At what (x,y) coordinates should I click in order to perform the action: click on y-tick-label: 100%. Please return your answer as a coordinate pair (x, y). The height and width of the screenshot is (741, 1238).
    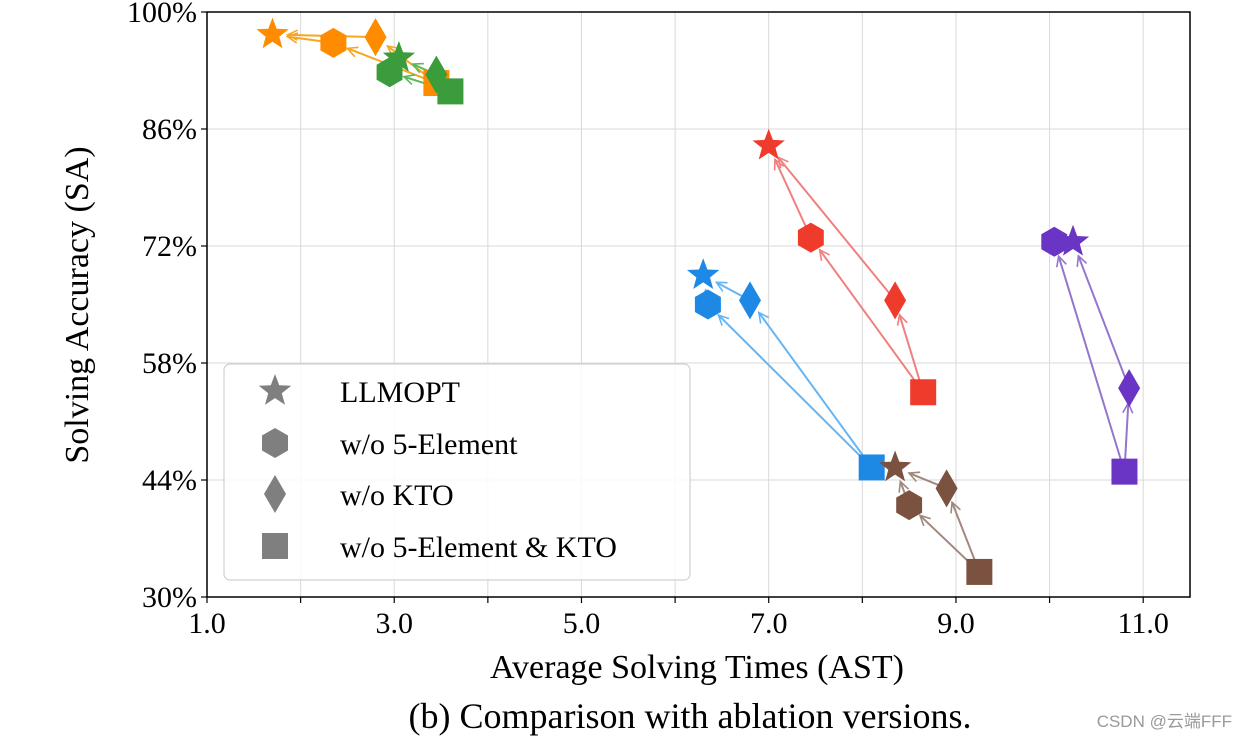
    Looking at the image, I should click on (162, 14).